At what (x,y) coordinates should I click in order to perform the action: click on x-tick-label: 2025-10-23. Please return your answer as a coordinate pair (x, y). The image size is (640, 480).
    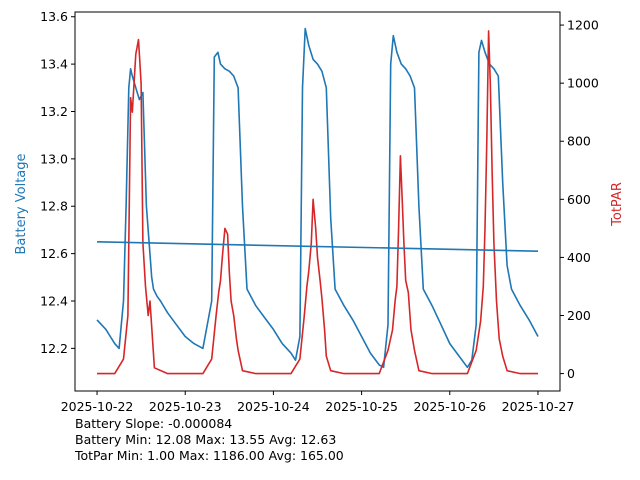
    Looking at the image, I should click on (185, 406).